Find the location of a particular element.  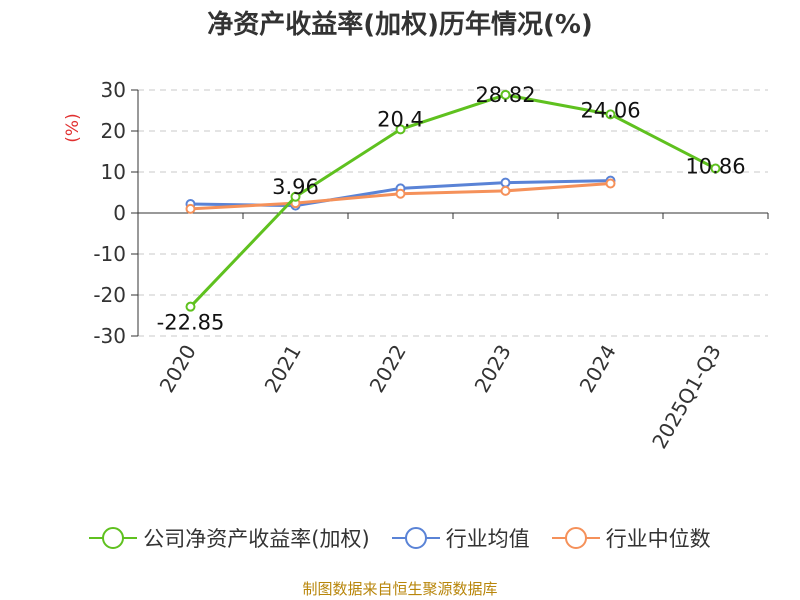

data-label: 28.82 is located at coordinates (505, 95).